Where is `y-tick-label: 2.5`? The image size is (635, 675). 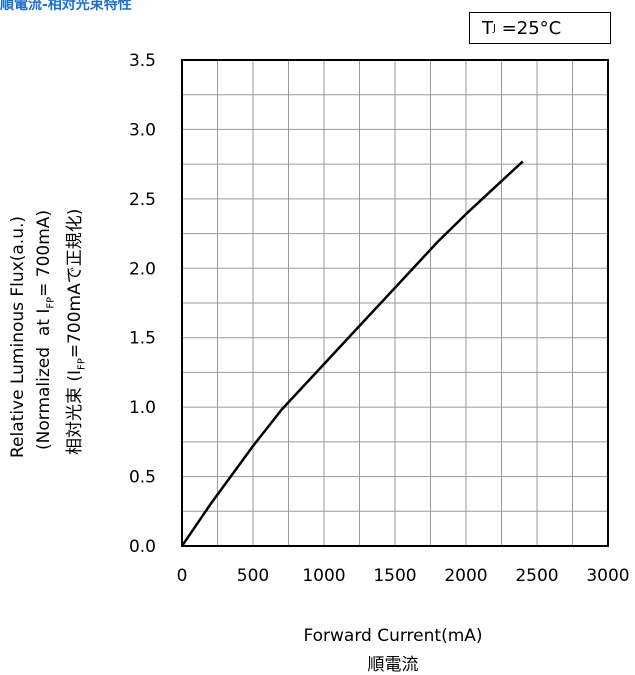
y-tick-label: 2.5 is located at coordinates (142, 200).